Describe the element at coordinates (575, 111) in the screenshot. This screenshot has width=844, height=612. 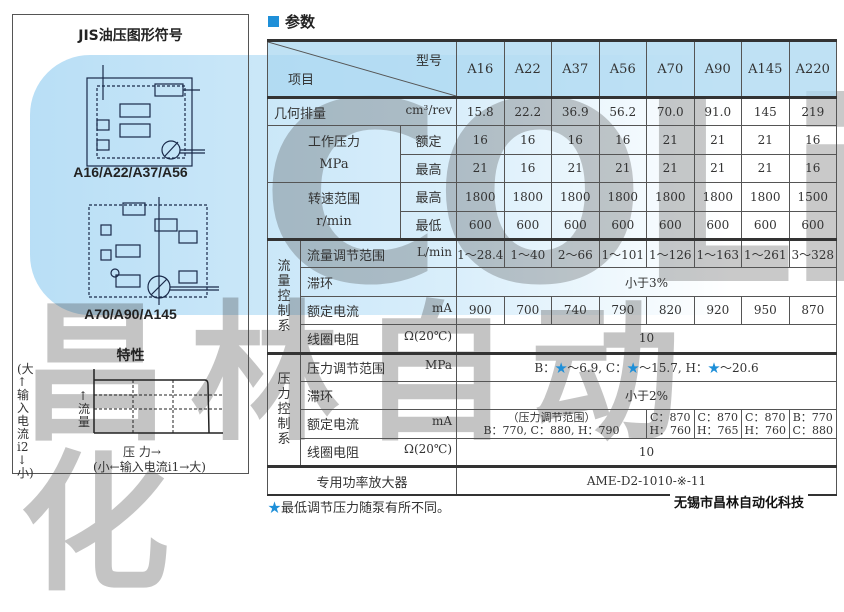
I see `cell: 36.9` at that location.